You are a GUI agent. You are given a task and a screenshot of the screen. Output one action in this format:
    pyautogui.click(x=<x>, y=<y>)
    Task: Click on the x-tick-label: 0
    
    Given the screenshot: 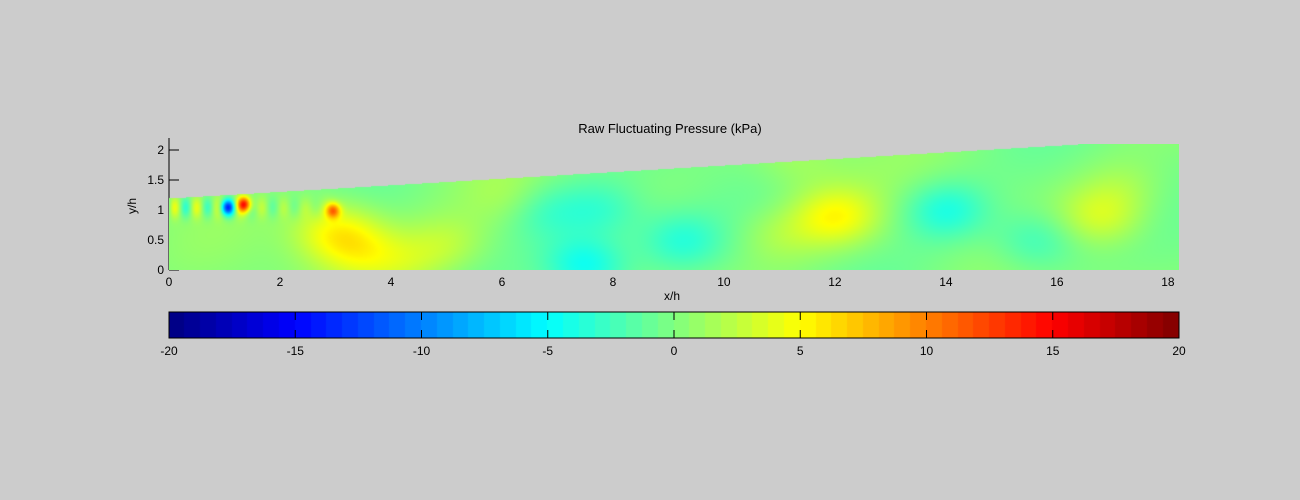 What is the action you would take?
    pyautogui.click(x=169, y=282)
    